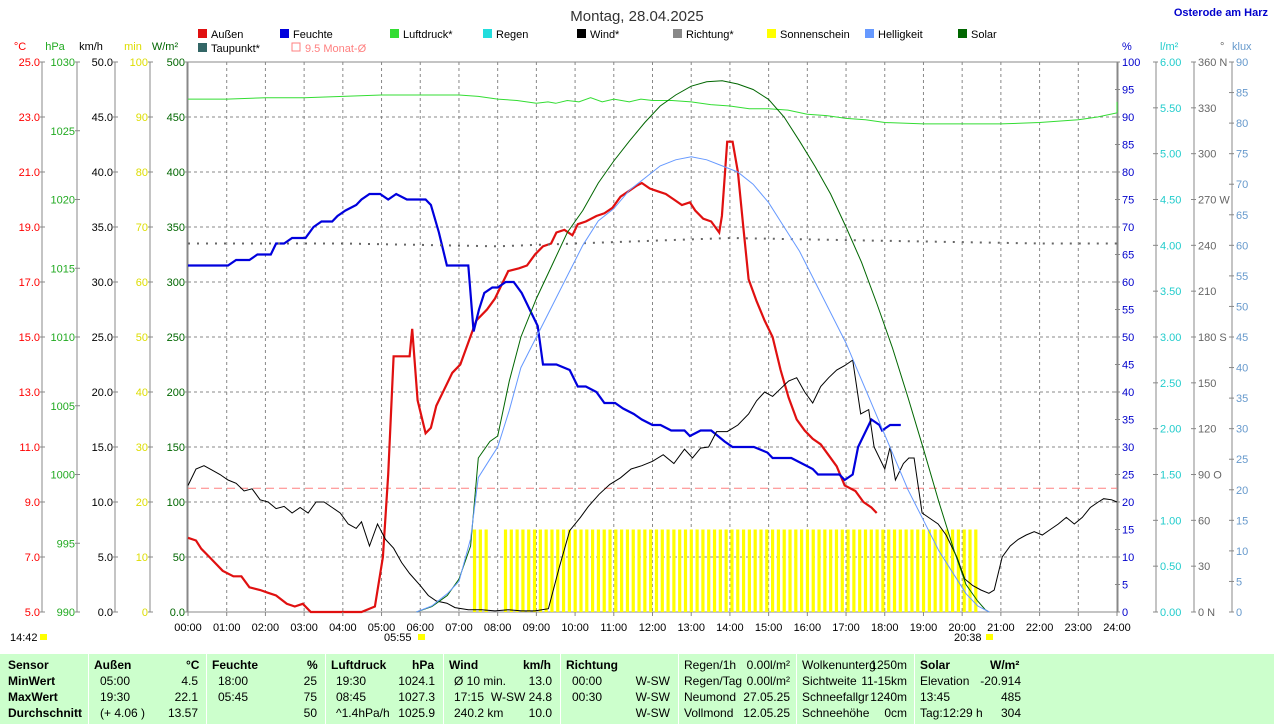 This screenshot has width=1274, height=724. What do you see at coordinates (1170, 476) in the screenshot?
I see `axis-tick-label: 1.50` at bounding box center [1170, 476].